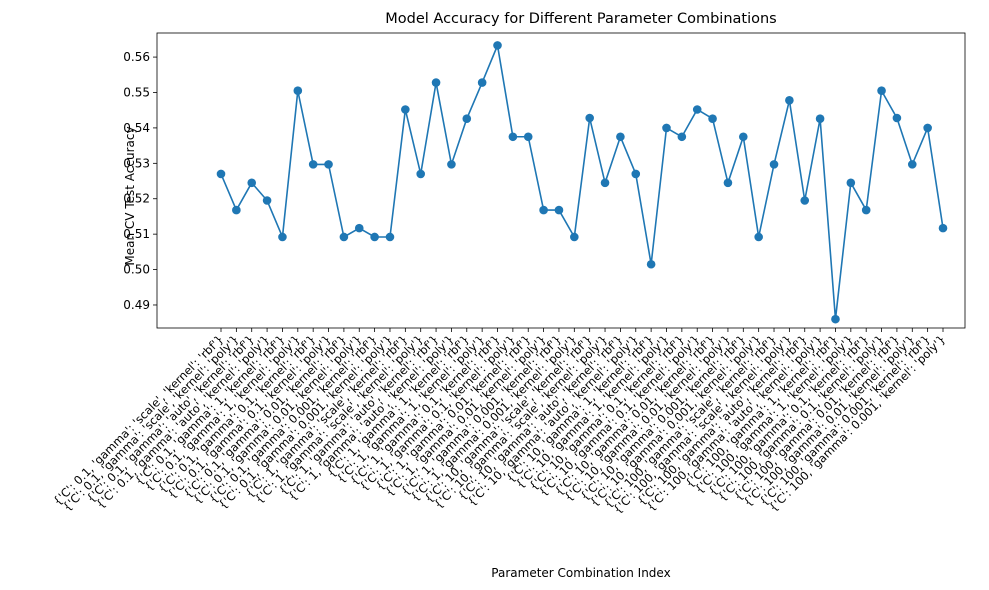 The image size is (989, 590). Describe the element at coordinates (136, 128) in the screenshot. I see `y-tick-label: 0.54` at that location.